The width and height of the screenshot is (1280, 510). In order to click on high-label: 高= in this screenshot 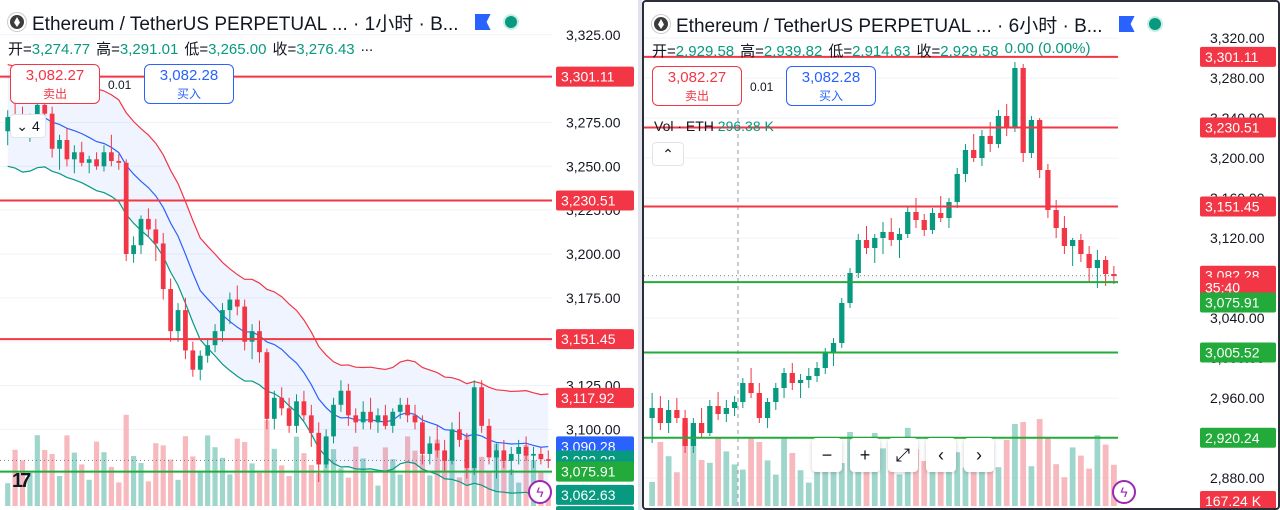, I will do `click(108, 49)`.